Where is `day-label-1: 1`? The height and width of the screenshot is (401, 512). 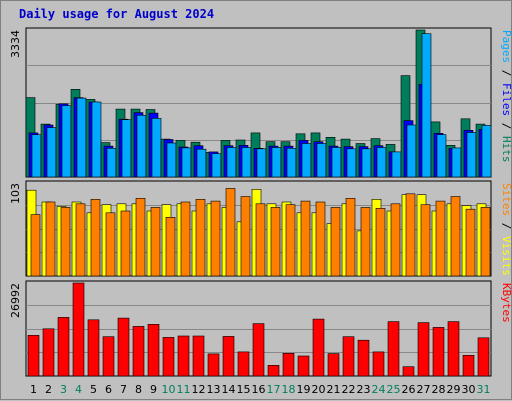
day-label-1: 1 is located at coordinates (33, 389).